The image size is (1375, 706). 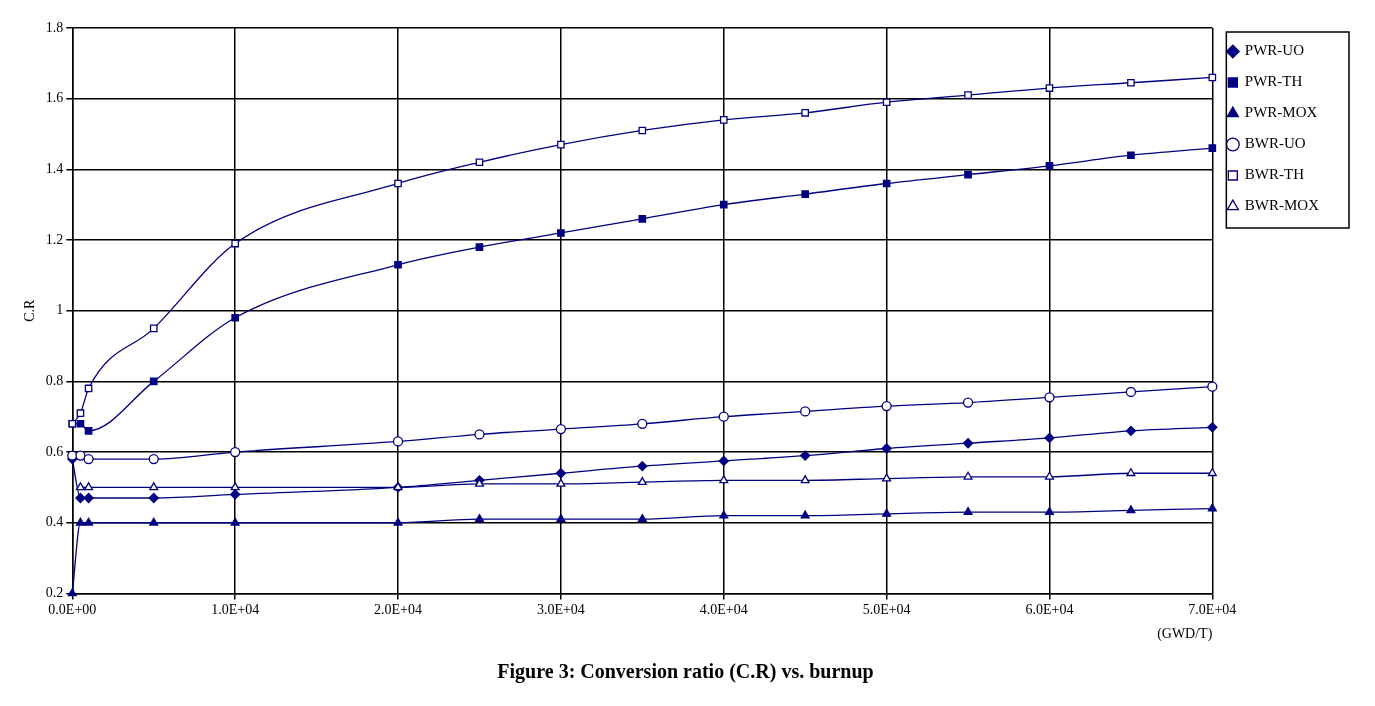 What do you see at coordinates (1281, 112) in the screenshot?
I see `legend-label: PWR-MOX` at bounding box center [1281, 112].